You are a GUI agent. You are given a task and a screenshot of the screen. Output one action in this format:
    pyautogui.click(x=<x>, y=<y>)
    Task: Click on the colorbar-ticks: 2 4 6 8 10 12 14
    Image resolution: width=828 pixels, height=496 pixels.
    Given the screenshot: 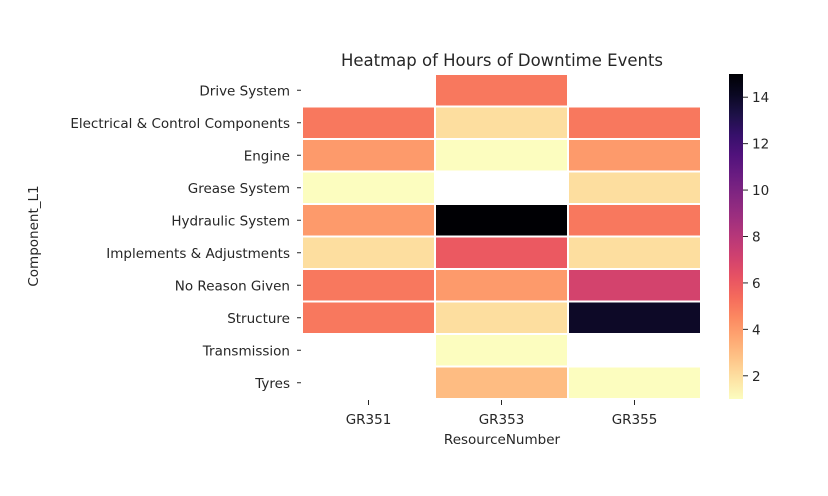 What is the action you would take?
    pyautogui.click(x=756, y=237)
    